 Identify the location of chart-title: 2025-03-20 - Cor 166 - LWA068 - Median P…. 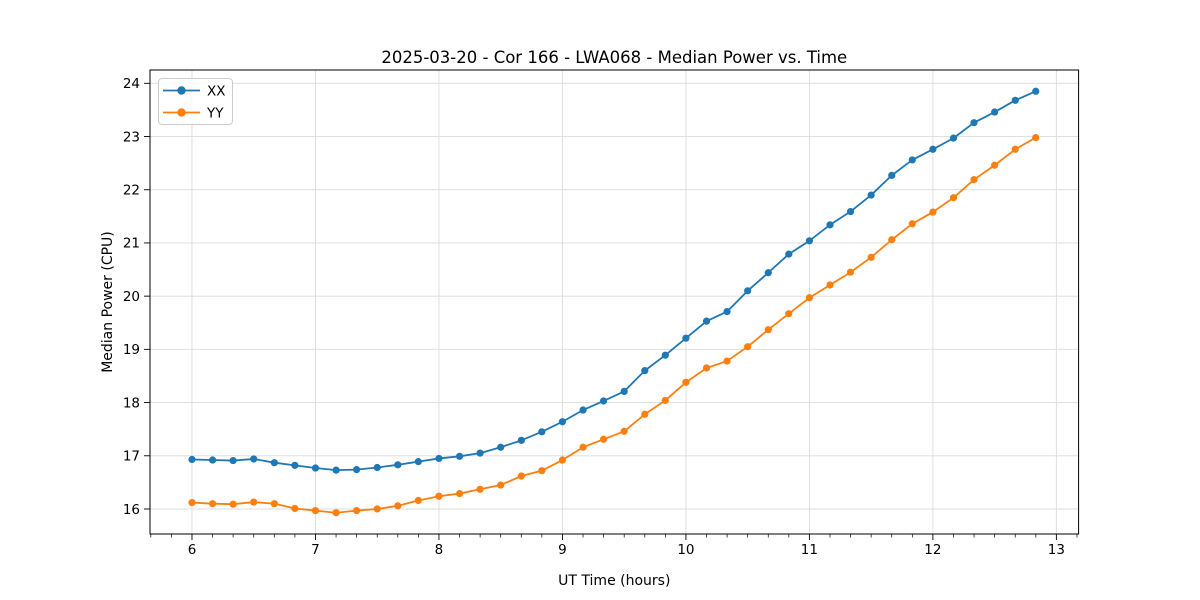
(614, 57).